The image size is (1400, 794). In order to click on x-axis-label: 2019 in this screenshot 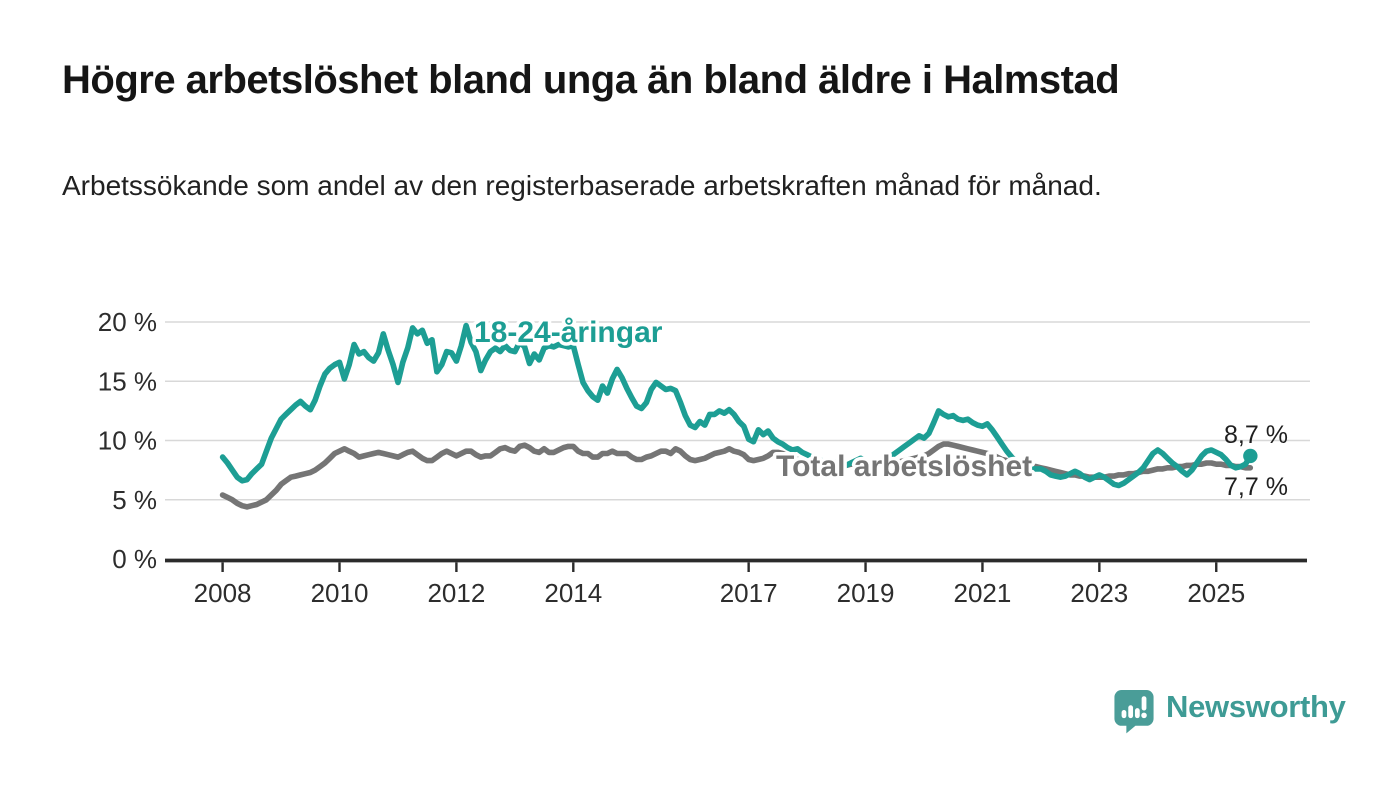, I will do `click(866, 593)`.